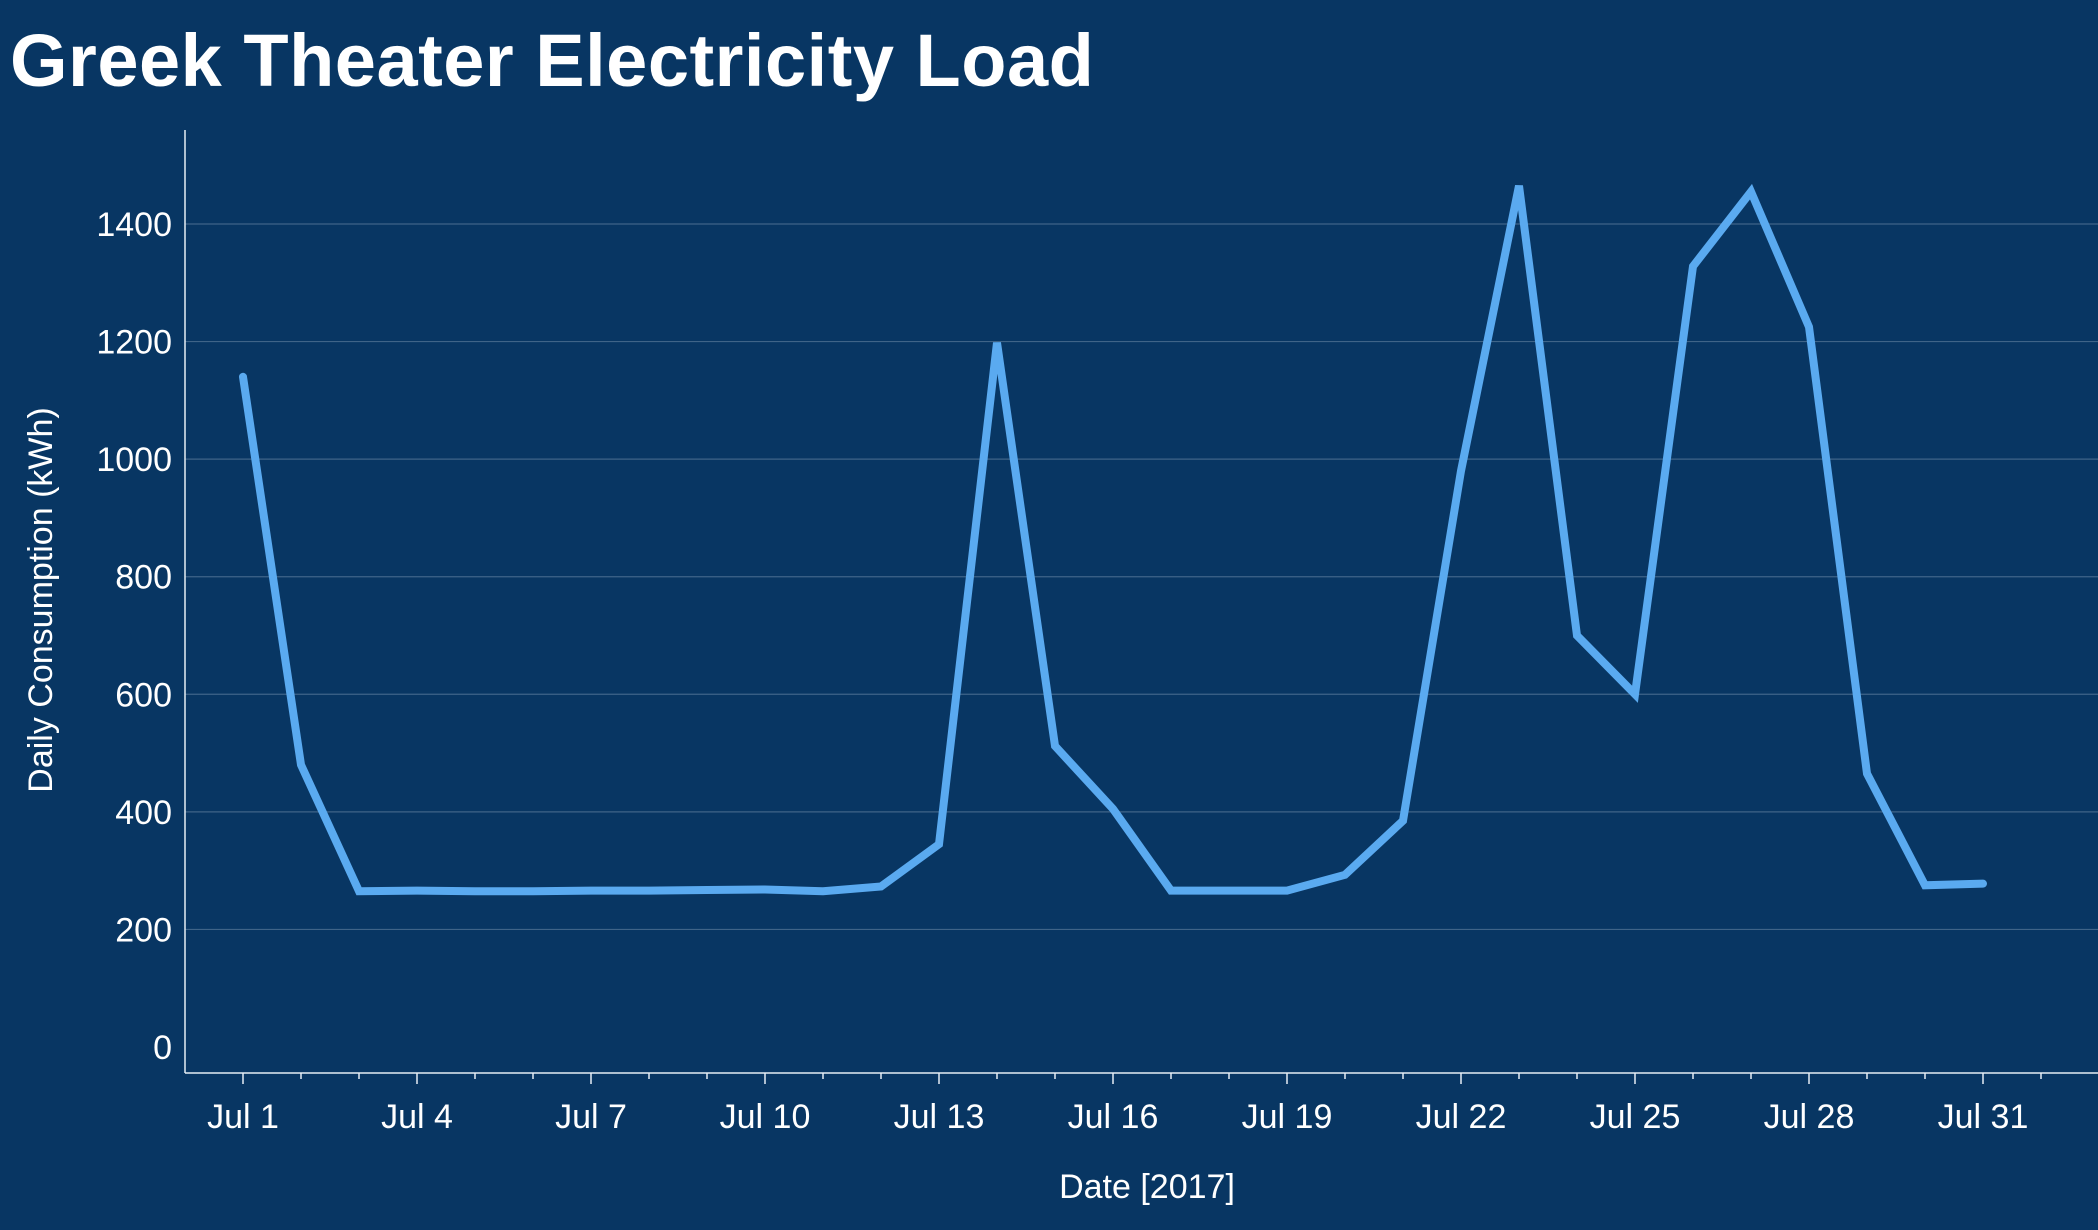  I want to click on x-tick-label: Jul 13, so click(939, 1117).